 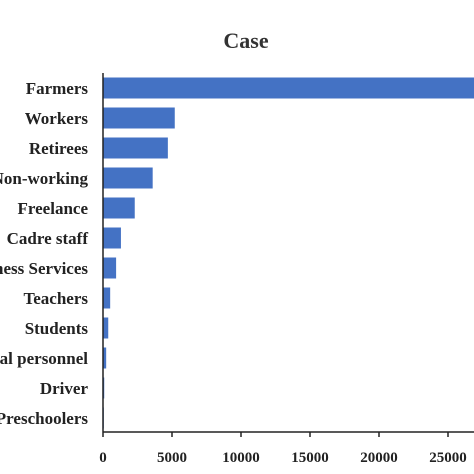 I want to click on x-tick-label: 0, so click(x=103, y=458).